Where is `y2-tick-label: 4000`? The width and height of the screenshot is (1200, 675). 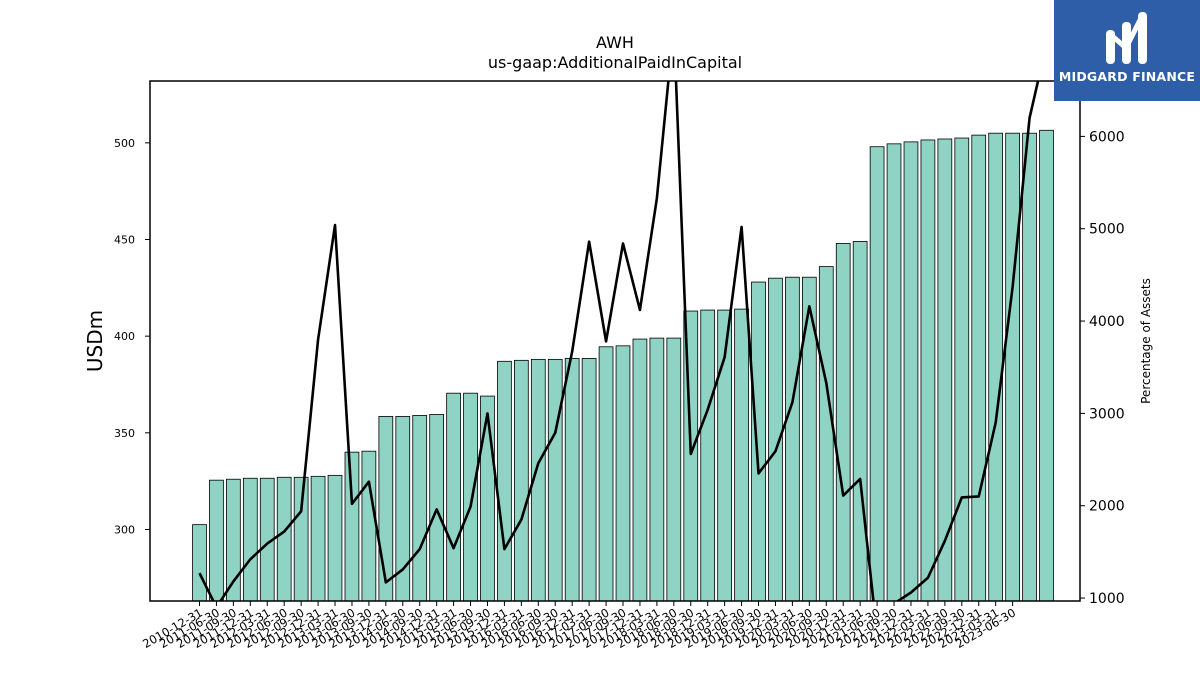
y2-tick-label: 4000 is located at coordinates (1107, 322).